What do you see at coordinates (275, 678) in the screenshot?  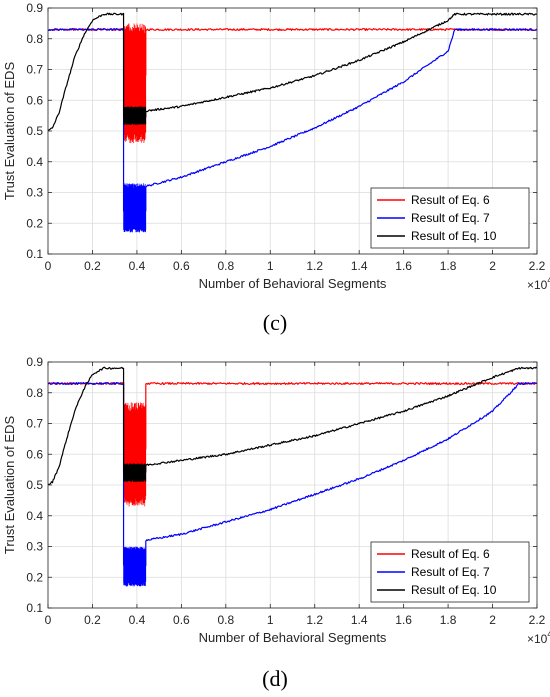 I see `panel-label: (d)` at bounding box center [275, 678].